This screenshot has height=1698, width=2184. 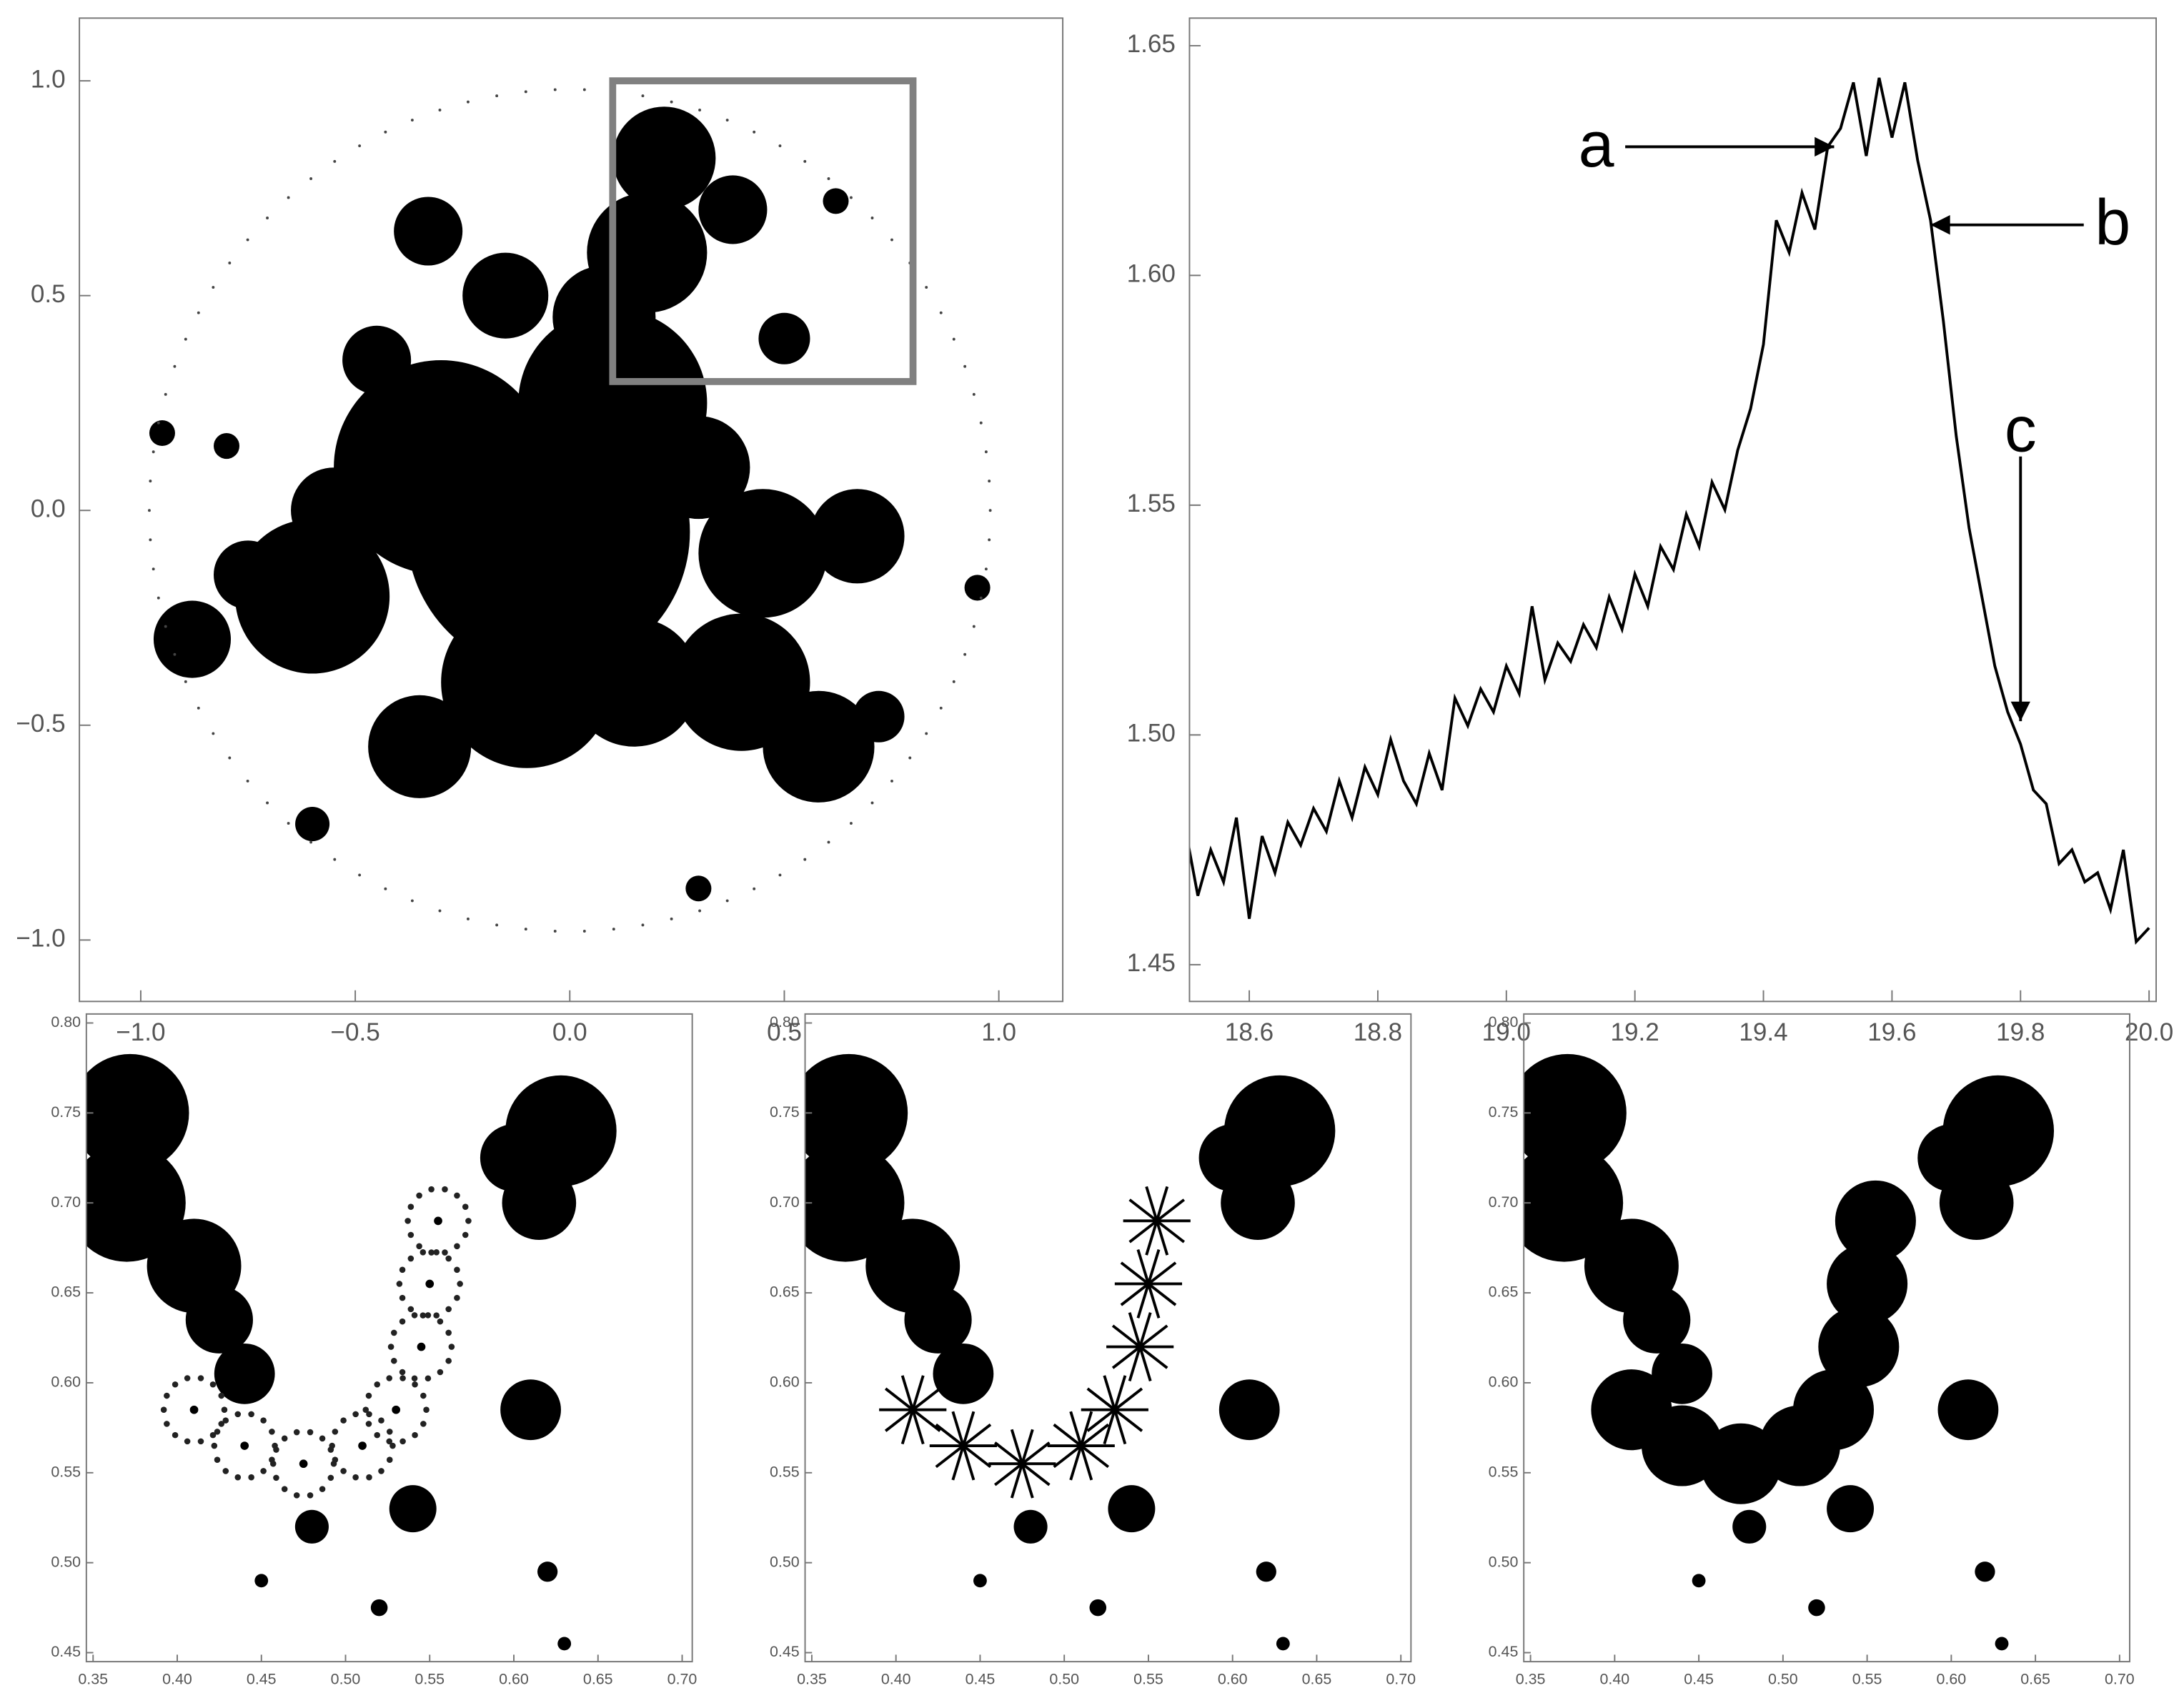 What do you see at coordinates (785, 1471) in the screenshot?
I see `y-tick-label: 0.55` at bounding box center [785, 1471].